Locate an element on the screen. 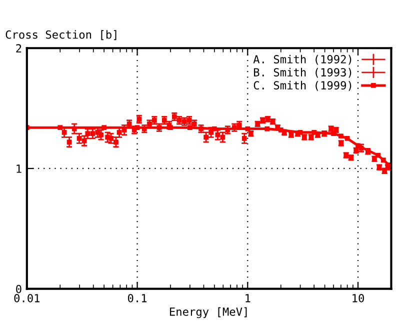 The height and width of the screenshot is (332, 414). x-tick-label: 0.1 is located at coordinates (137, 298).